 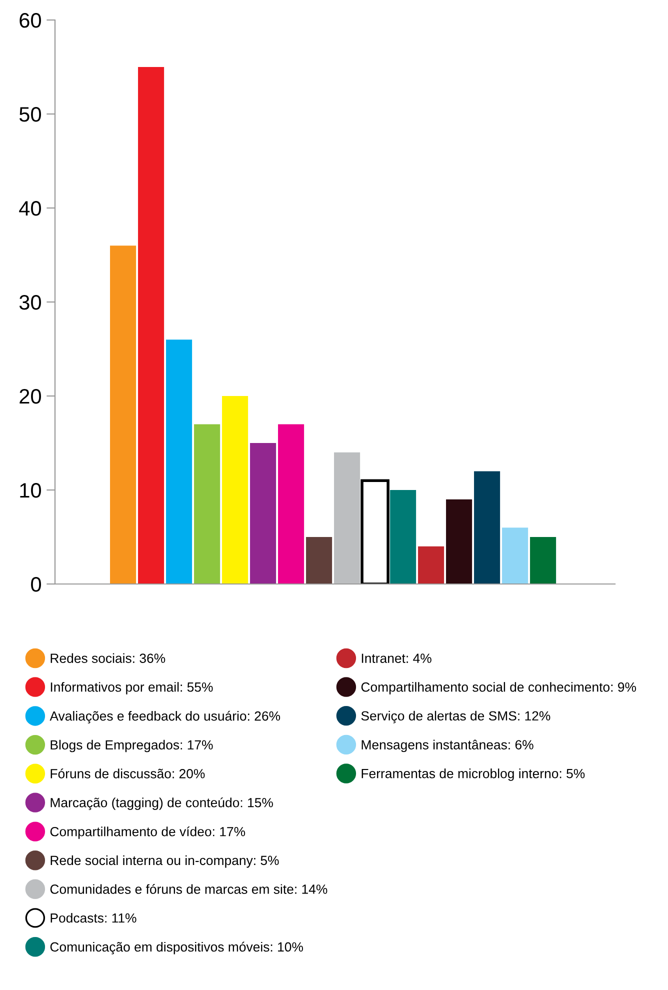 I want to click on legend-label: Fóruns de discussão: 20%, so click(x=127, y=773).